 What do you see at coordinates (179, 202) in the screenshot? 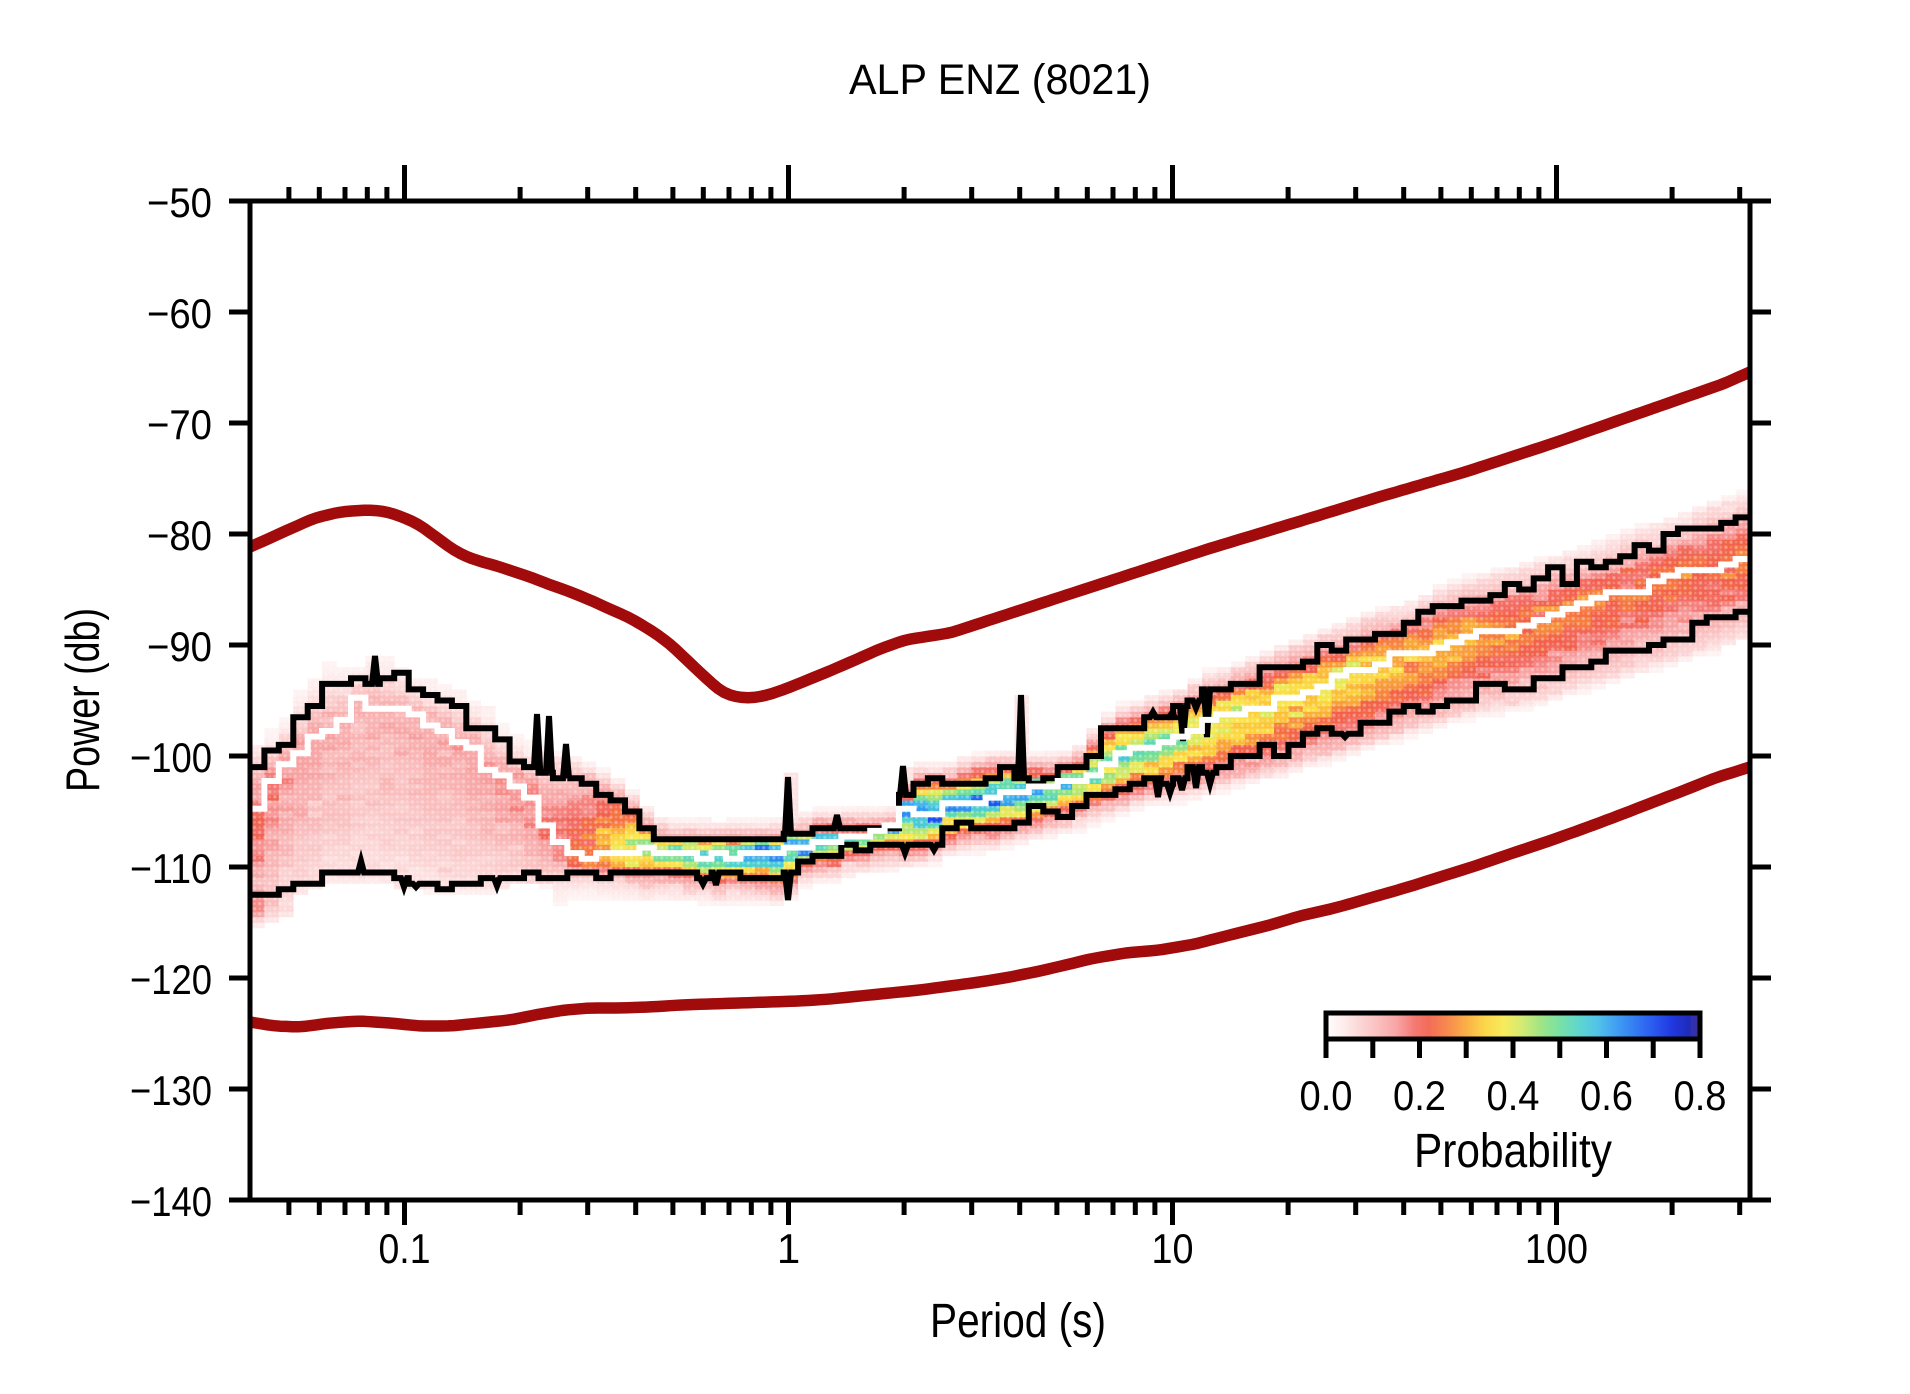
I see `svg-text: −50` at bounding box center [179, 202].